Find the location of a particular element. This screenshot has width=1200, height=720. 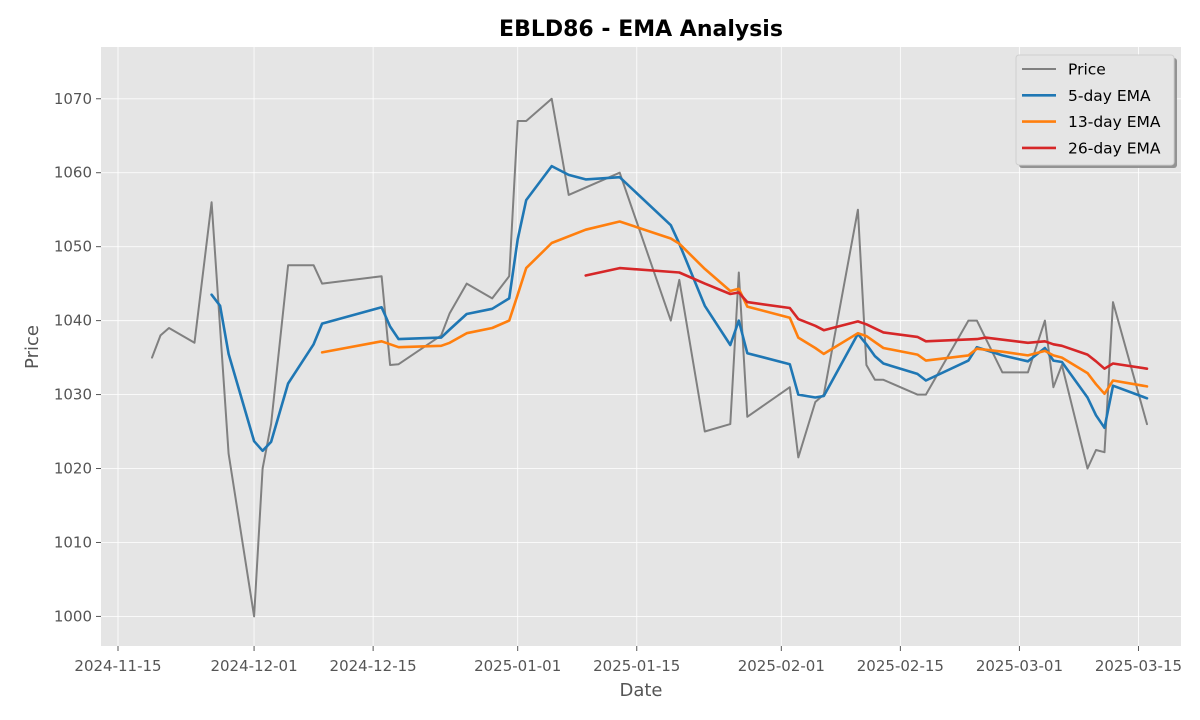

x-axis-label: Date is located at coordinates (640, 690).